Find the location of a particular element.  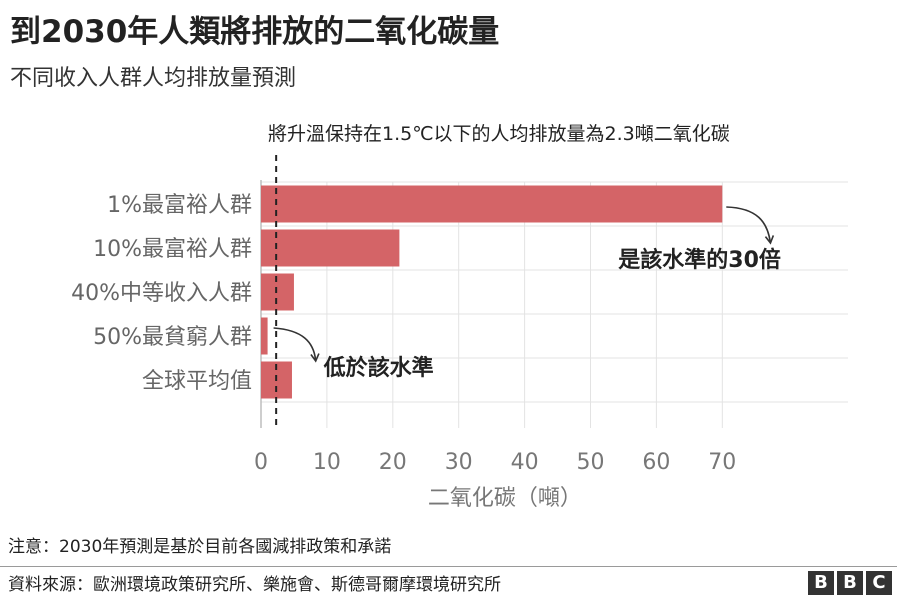

annotation-label: 是該水準的30倍 is located at coordinates (699, 260).